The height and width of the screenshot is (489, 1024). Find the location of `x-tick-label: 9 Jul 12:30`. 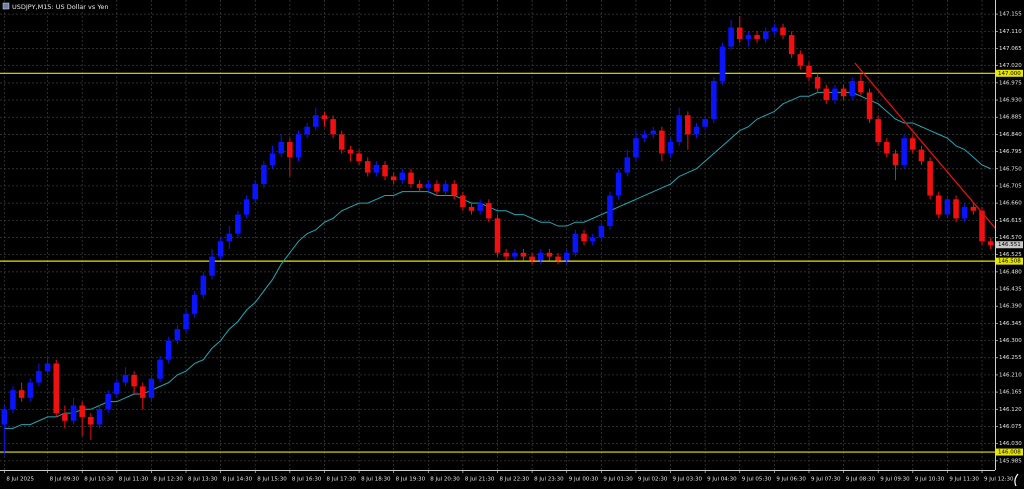

x-tick-label: 9 Jul 12:30 is located at coordinates (999, 480).